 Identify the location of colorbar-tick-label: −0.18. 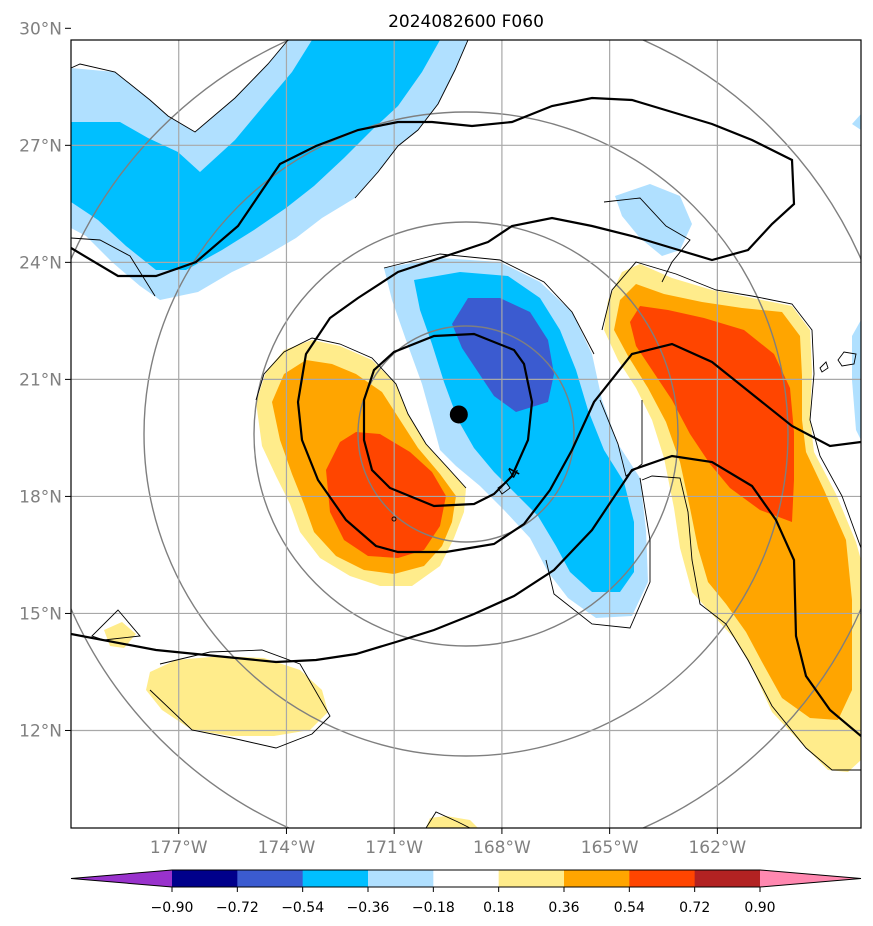
(433, 908).